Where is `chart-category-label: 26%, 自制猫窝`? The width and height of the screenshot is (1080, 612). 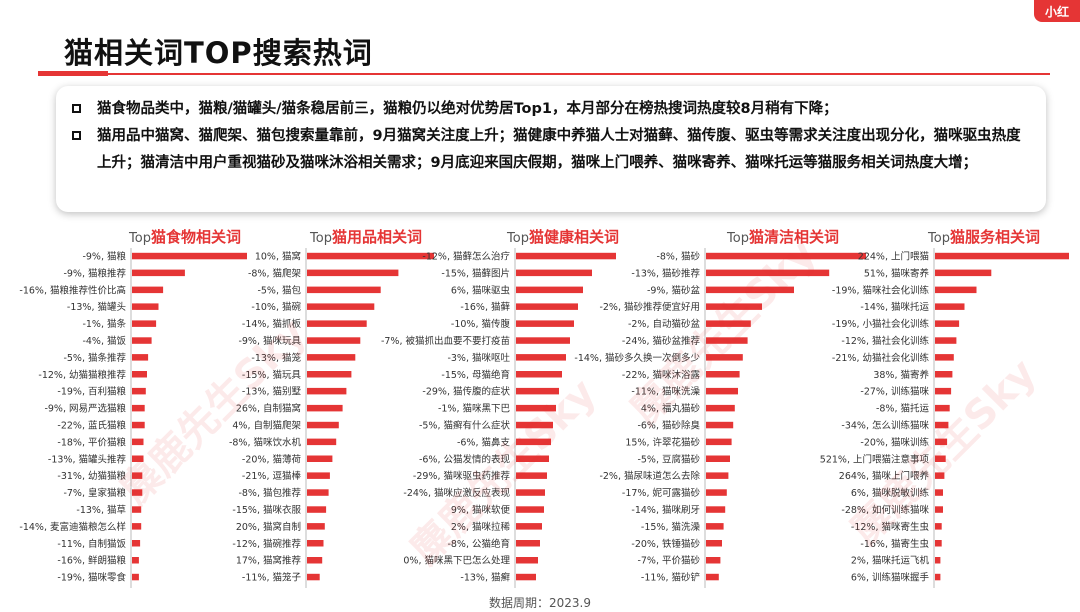 chart-category-label: 26%, 自制猫窝 is located at coordinates (268, 409).